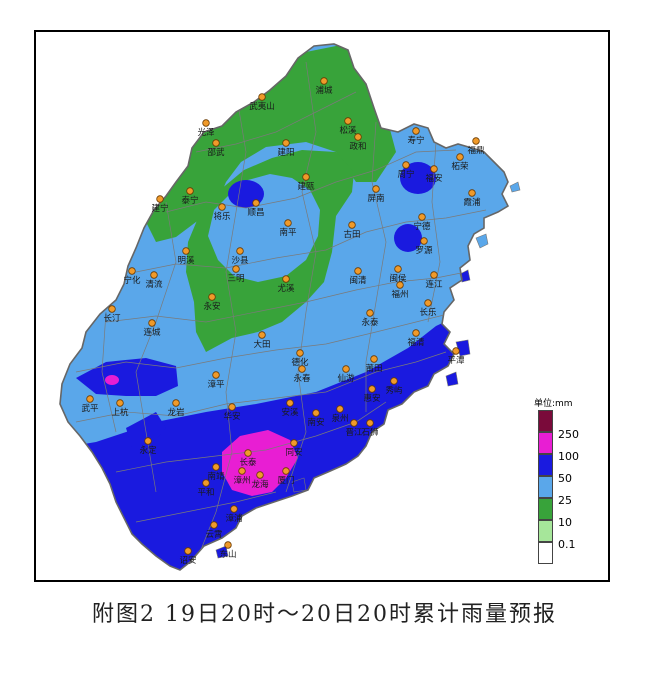 Image resolution: width=649 pixels, height=680 pixels. Describe the element at coordinates (214, 530) in the screenshot. I see `city-marker: 云霄` at that location.